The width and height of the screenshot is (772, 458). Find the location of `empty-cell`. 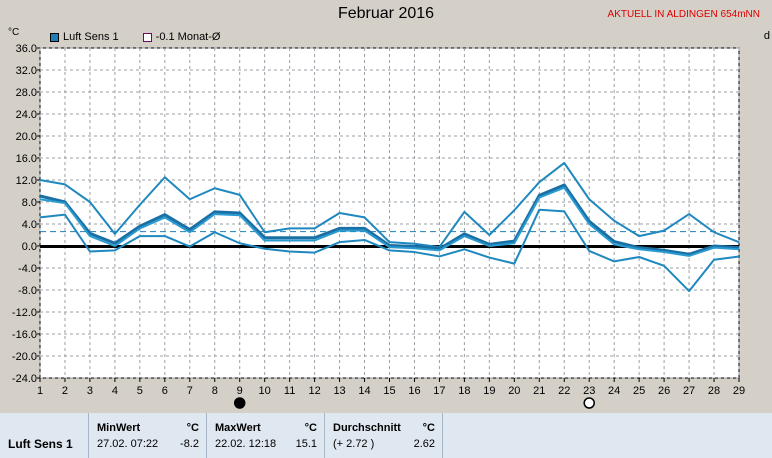

empty-cell is located at coordinates (607, 435).